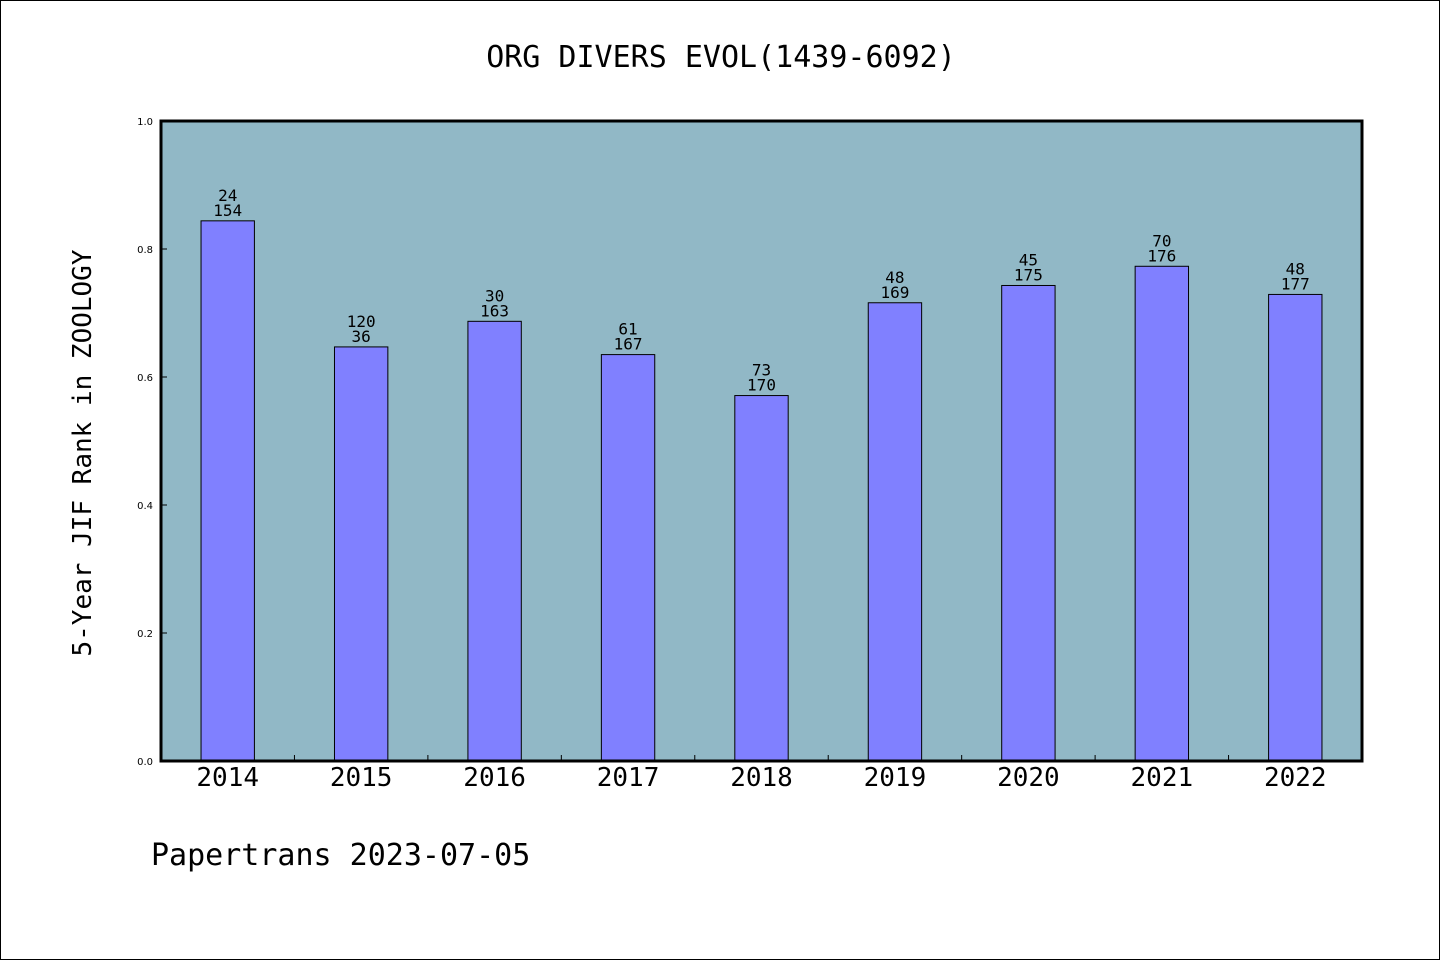 The width and height of the screenshot is (1440, 961). What do you see at coordinates (1295, 778) in the screenshot?
I see `x-tick-label-2022: 2022` at bounding box center [1295, 778].